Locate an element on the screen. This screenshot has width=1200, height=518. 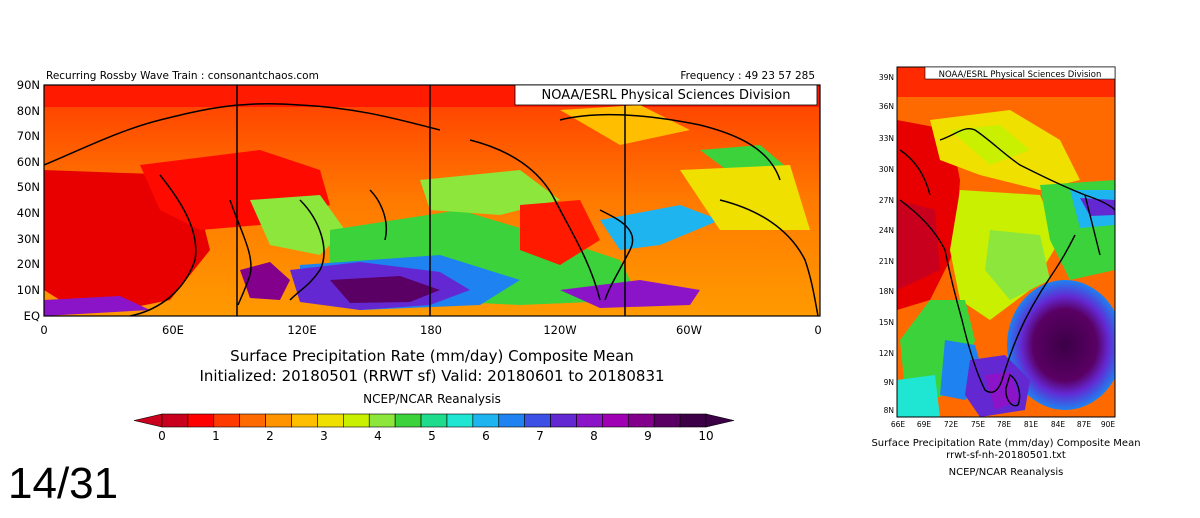
lat-label: 20N is located at coordinates (28, 264).